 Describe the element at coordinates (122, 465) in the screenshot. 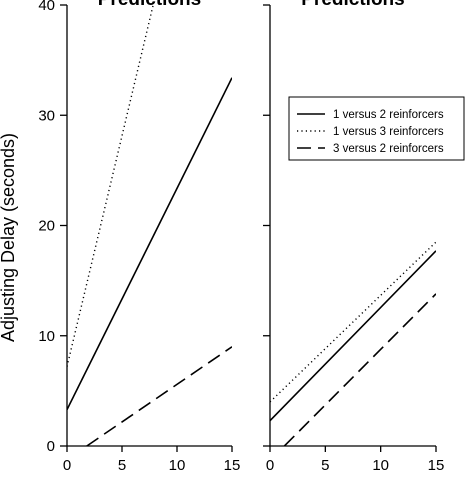

I see `panel-1-x-tick-label-1: 5` at that location.